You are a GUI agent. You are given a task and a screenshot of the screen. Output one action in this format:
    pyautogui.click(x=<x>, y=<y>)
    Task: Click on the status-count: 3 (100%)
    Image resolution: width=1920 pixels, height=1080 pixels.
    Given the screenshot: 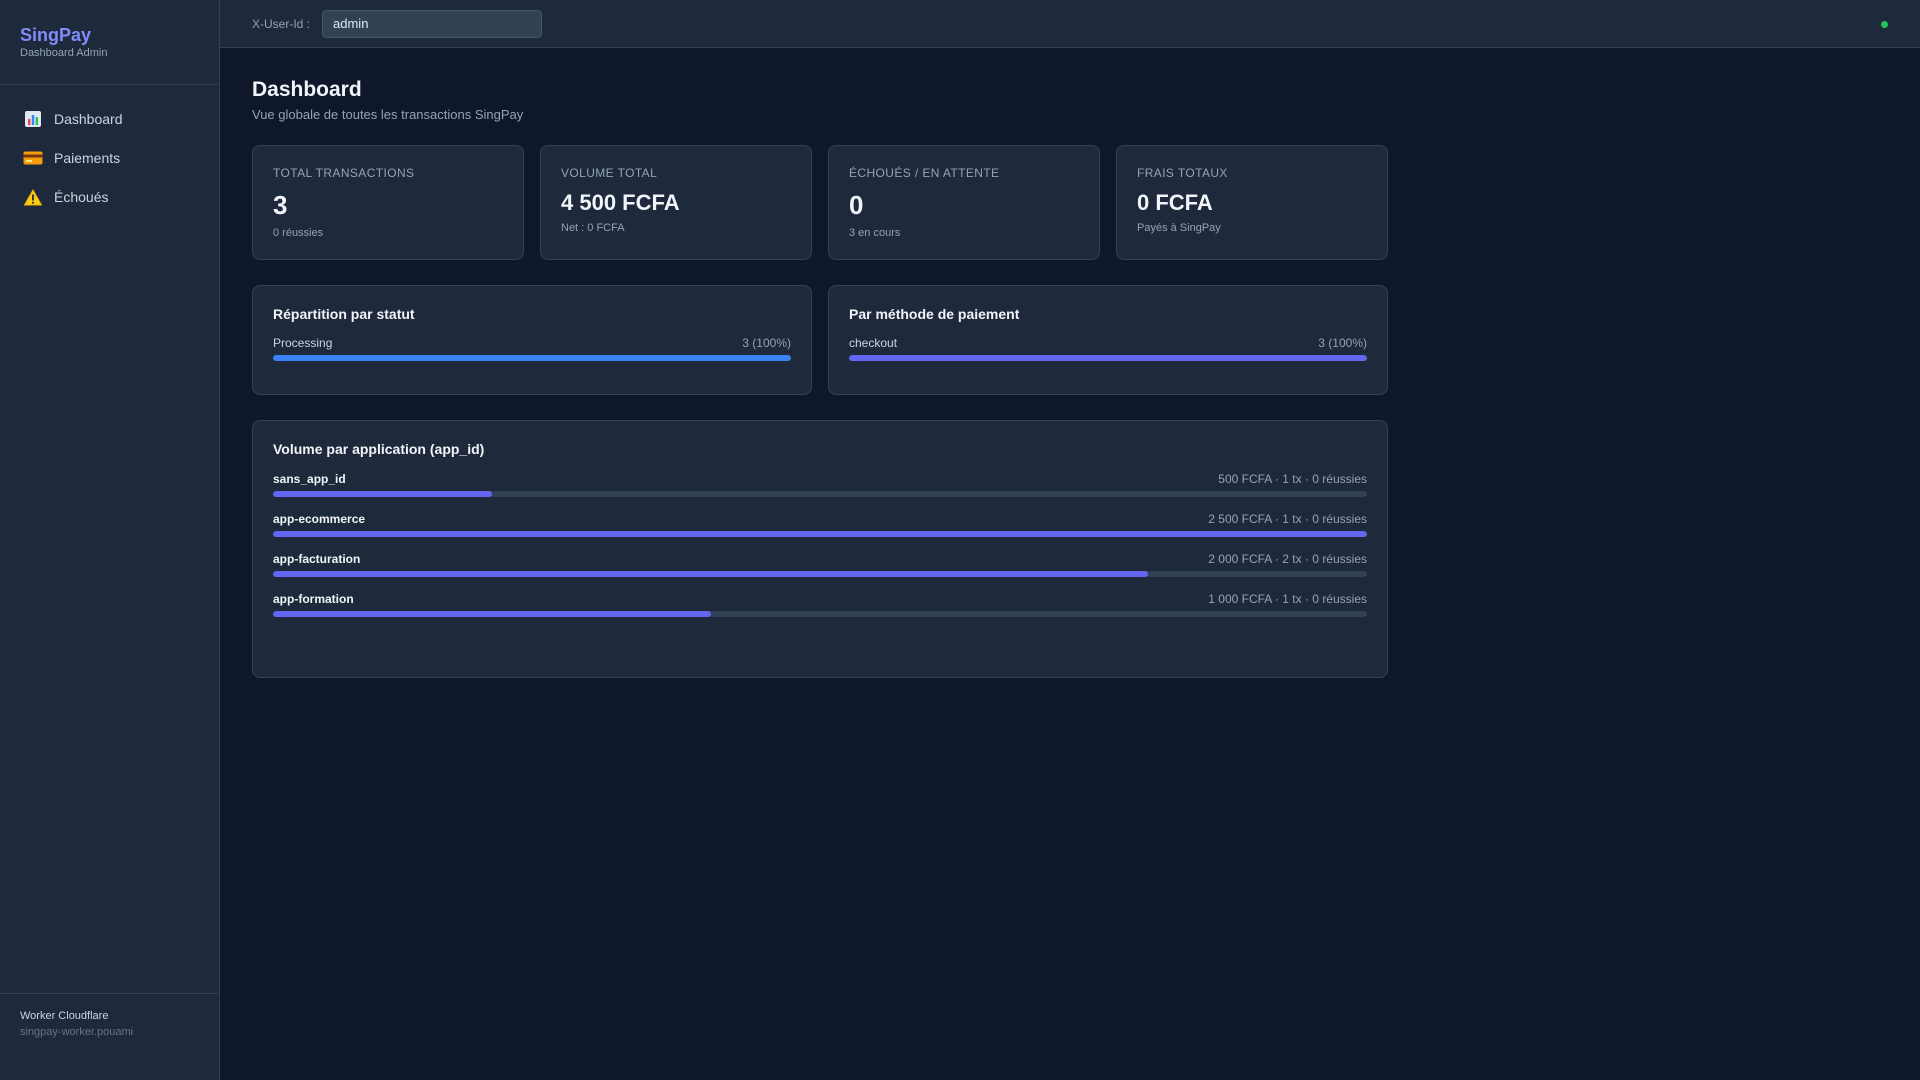 What is the action you would take?
    pyautogui.click(x=766, y=343)
    